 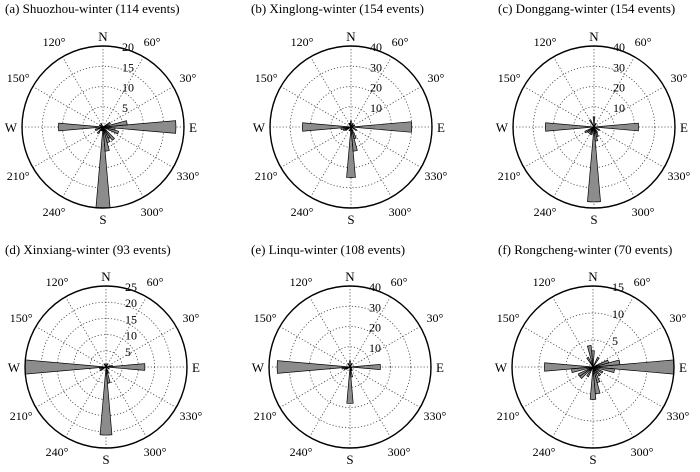 What do you see at coordinates (337, 8) in the screenshot?
I see `panel-title: (b) Xinglong-winter (154 events)` at bounding box center [337, 8].